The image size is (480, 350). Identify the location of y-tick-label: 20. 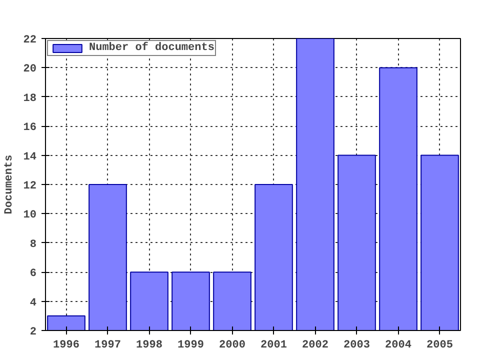
(29, 70).